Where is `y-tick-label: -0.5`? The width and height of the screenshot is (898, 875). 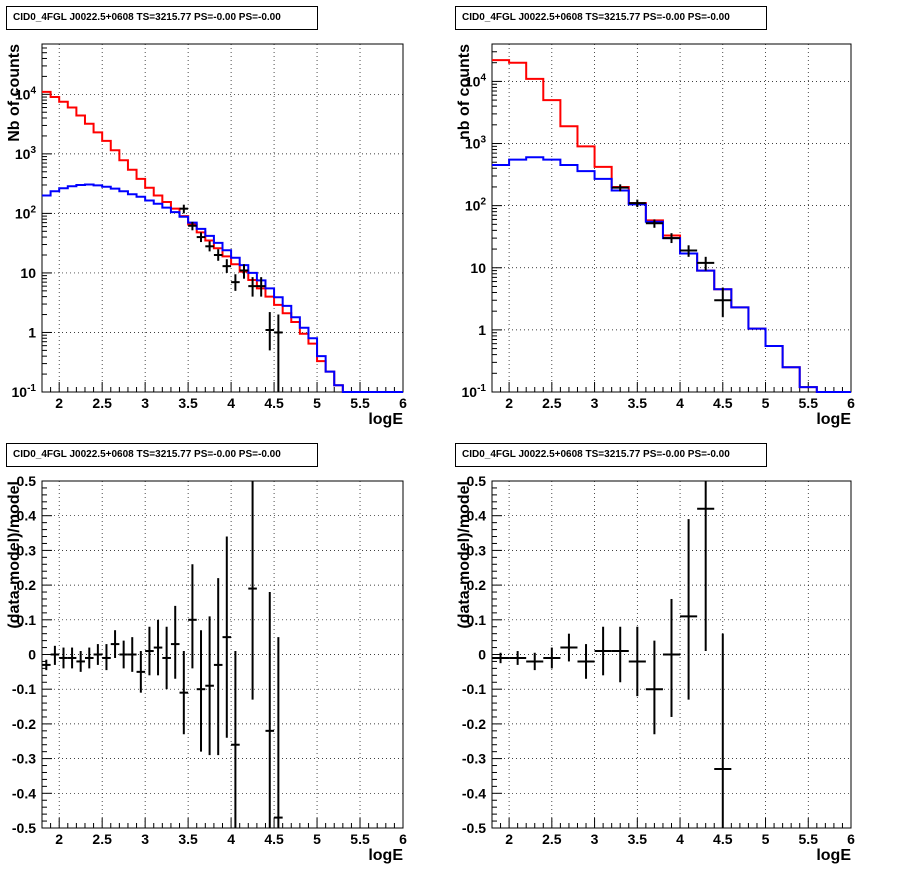 y-tick-label: -0.5 is located at coordinates (24, 828).